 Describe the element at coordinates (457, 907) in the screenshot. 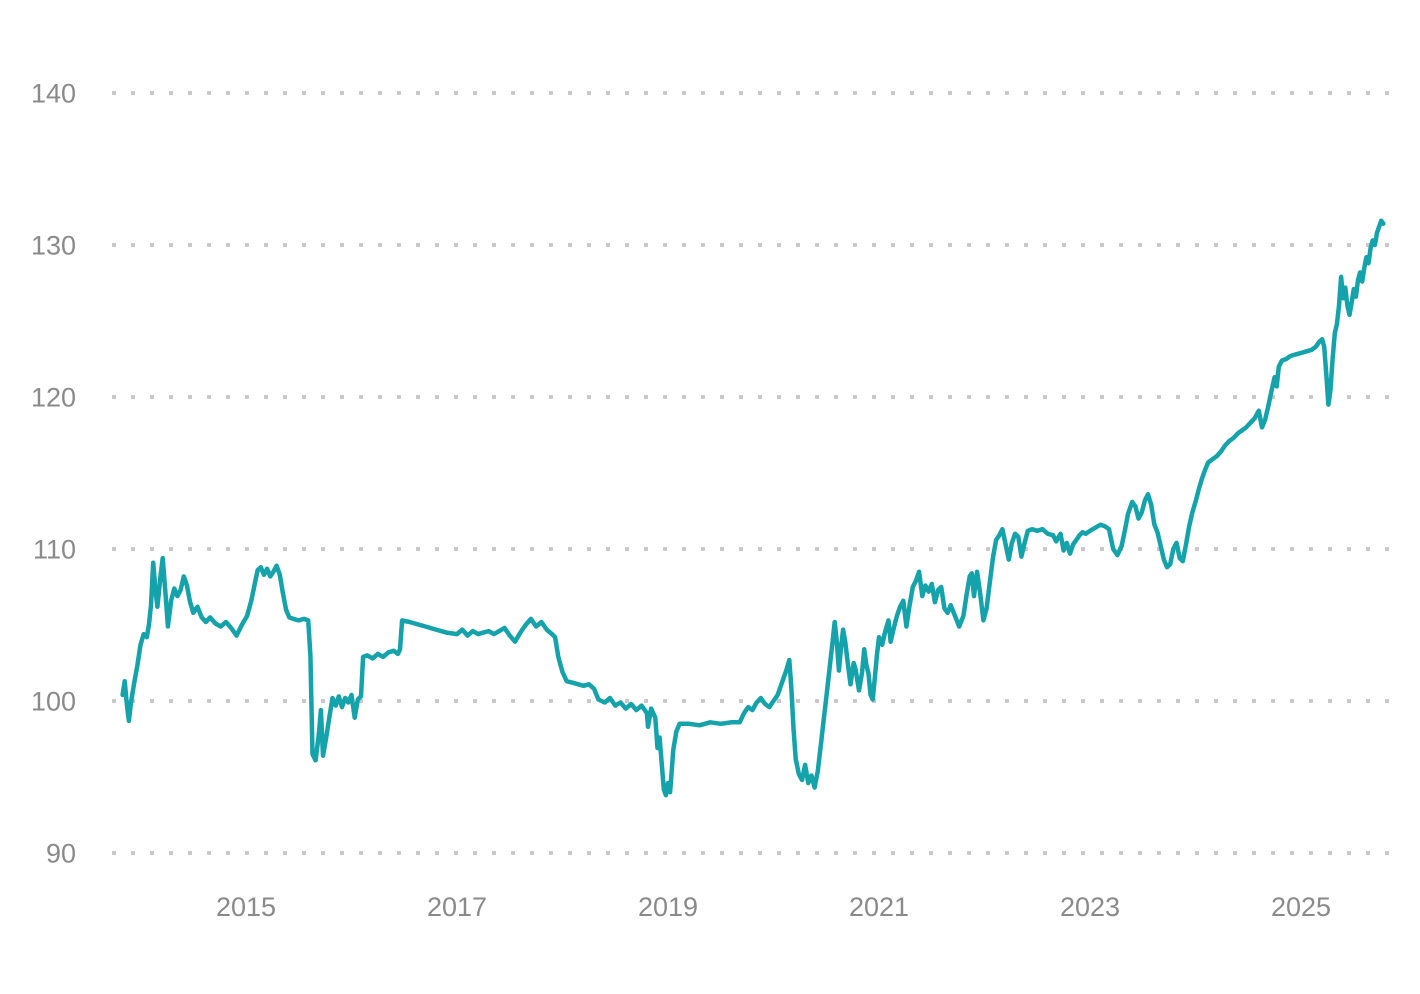

I see `x-axis-label: 2017` at that location.